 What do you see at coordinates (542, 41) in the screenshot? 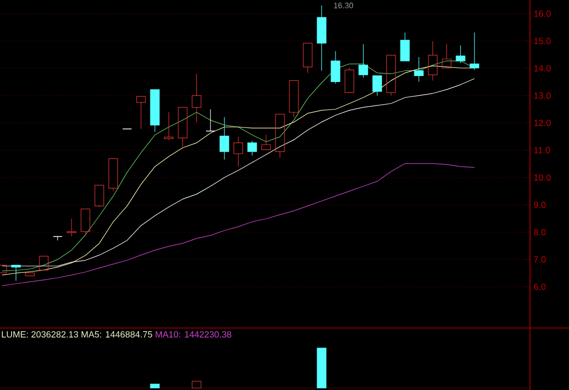
I see `y-tick-label: 15.0` at bounding box center [542, 41].